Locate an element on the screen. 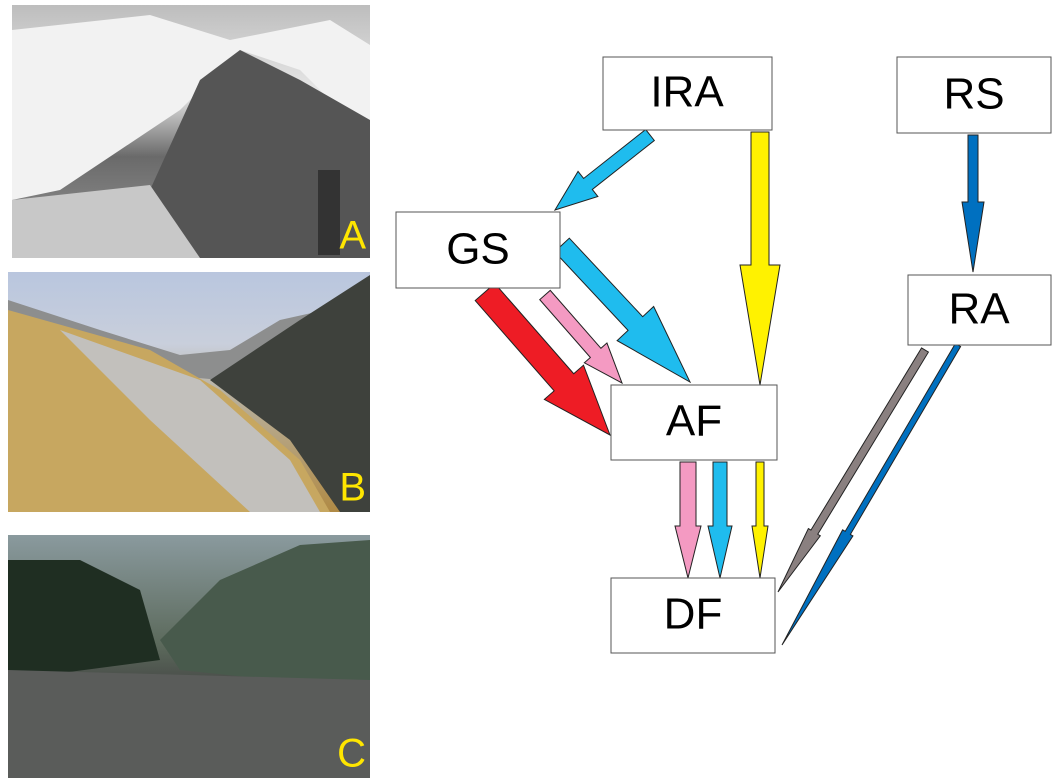  node-label: GS is located at coordinates (478, 249).